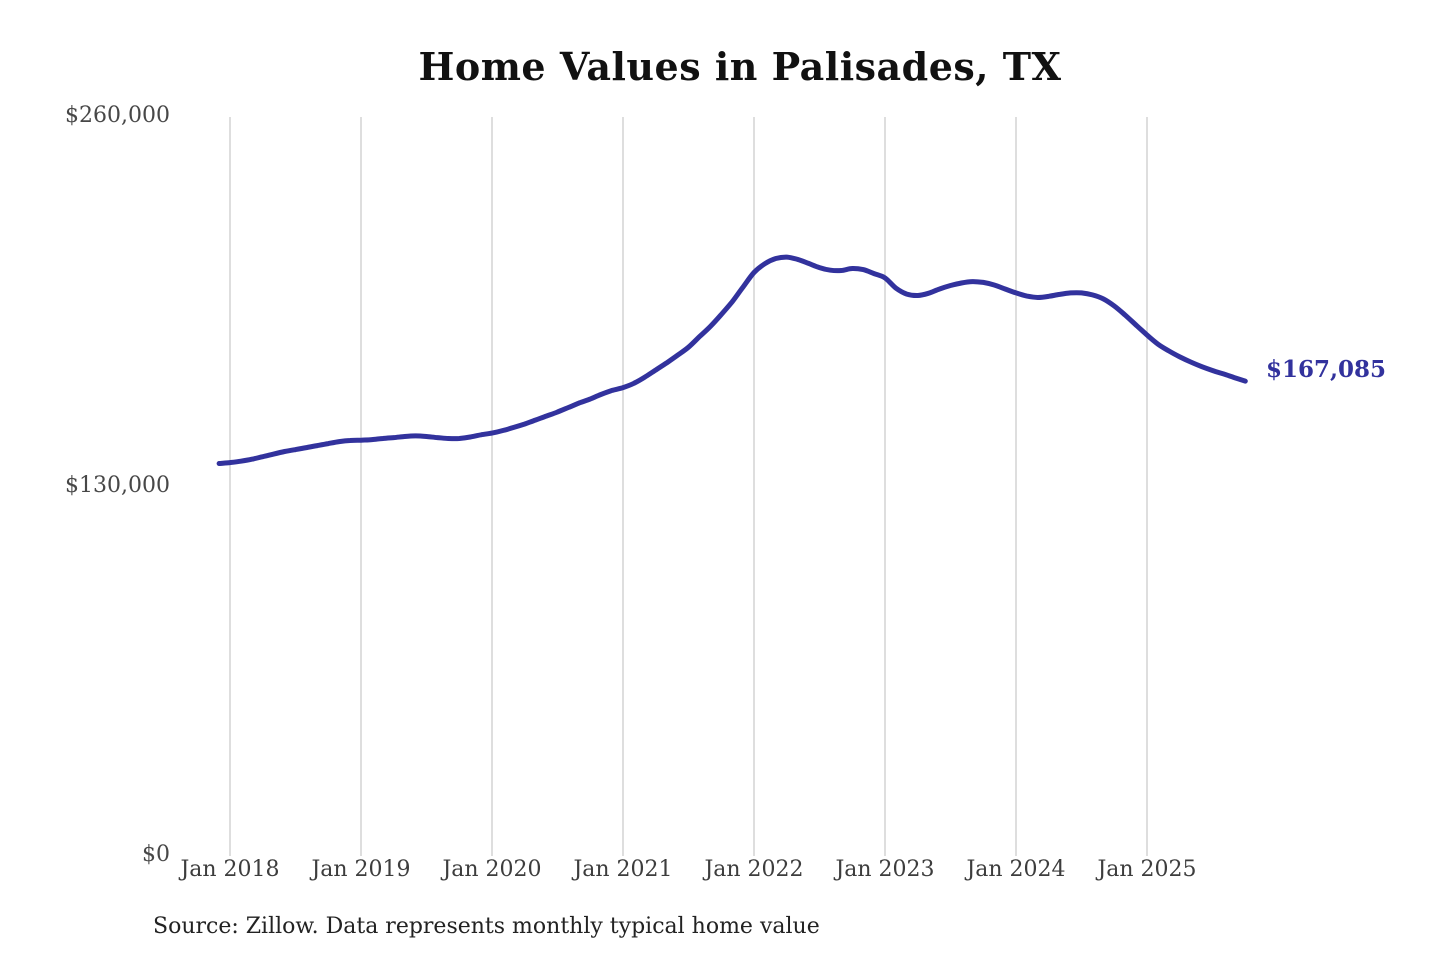  I want to click on x-axis-tick-2025: Jan 2025, so click(1147, 869).